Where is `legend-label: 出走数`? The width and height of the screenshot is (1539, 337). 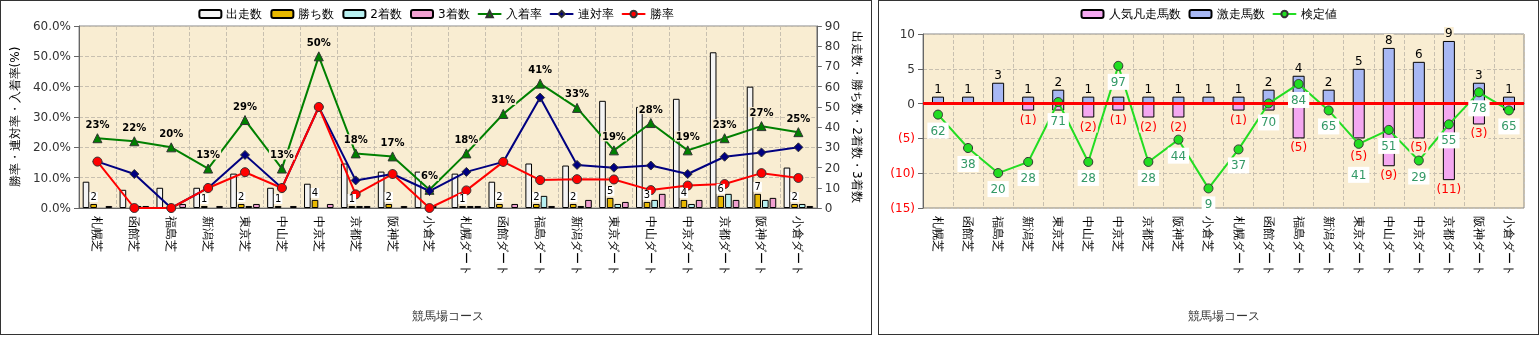
legend-label: 出走数 is located at coordinates (244, 14).